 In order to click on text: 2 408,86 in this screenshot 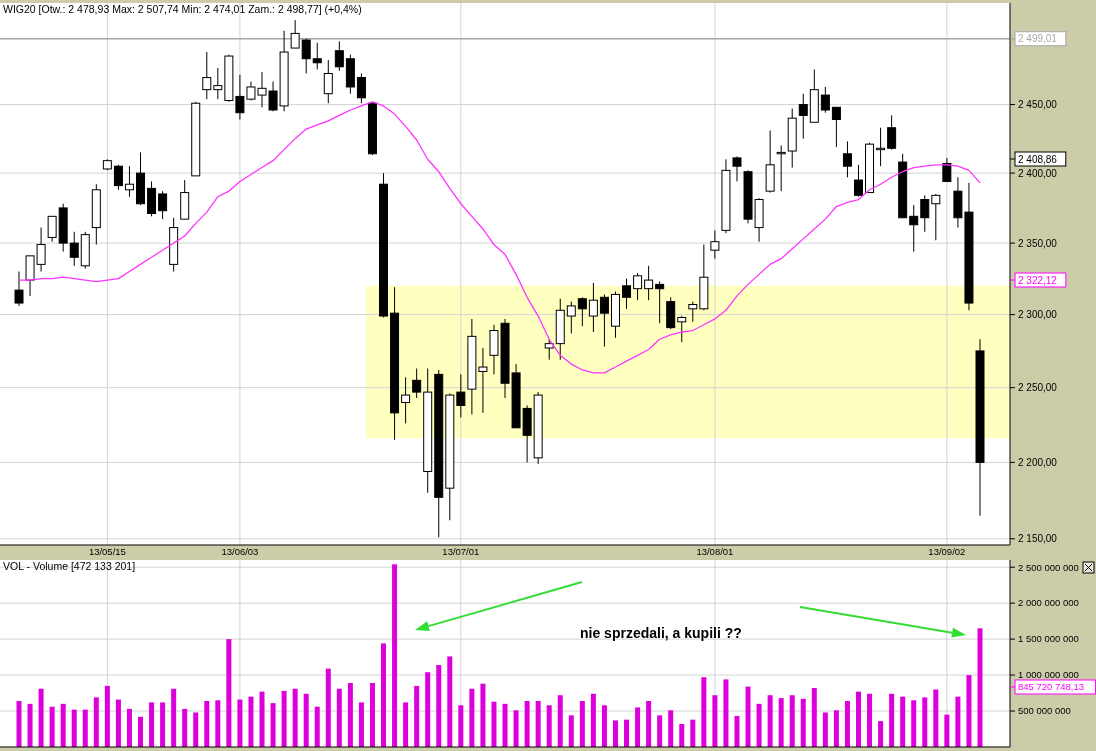, I will do `click(1038, 159)`.